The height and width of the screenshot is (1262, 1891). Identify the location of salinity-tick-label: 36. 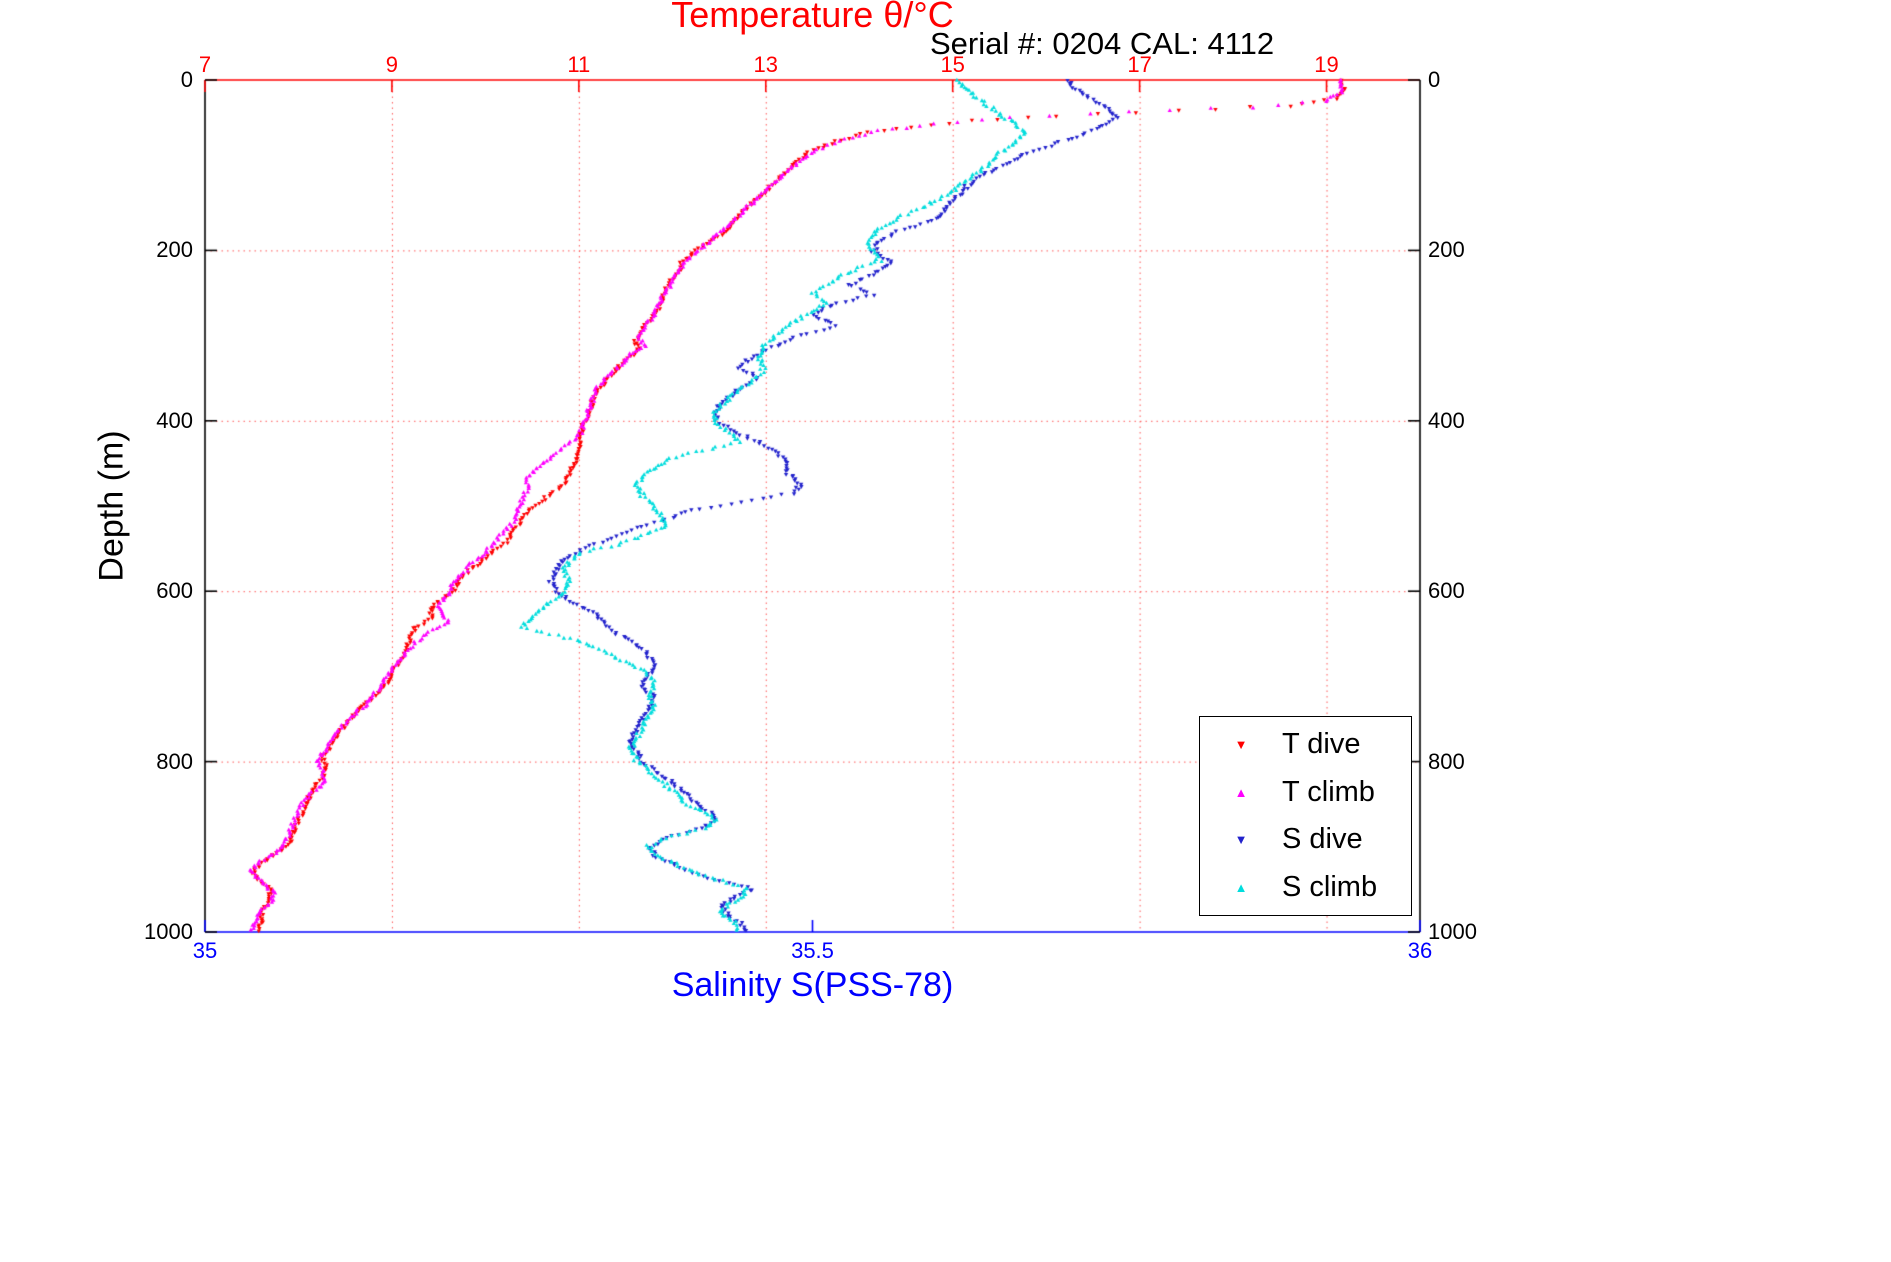
(1420, 950).